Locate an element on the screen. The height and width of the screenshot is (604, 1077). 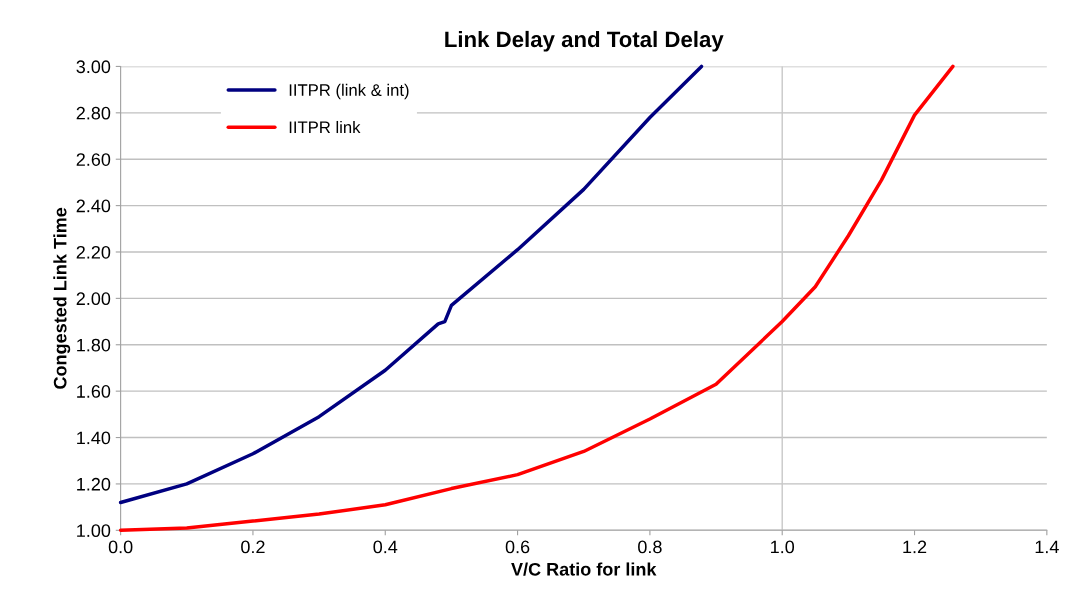
chart-title: Link Delay and Total Delay is located at coordinates (584, 41).